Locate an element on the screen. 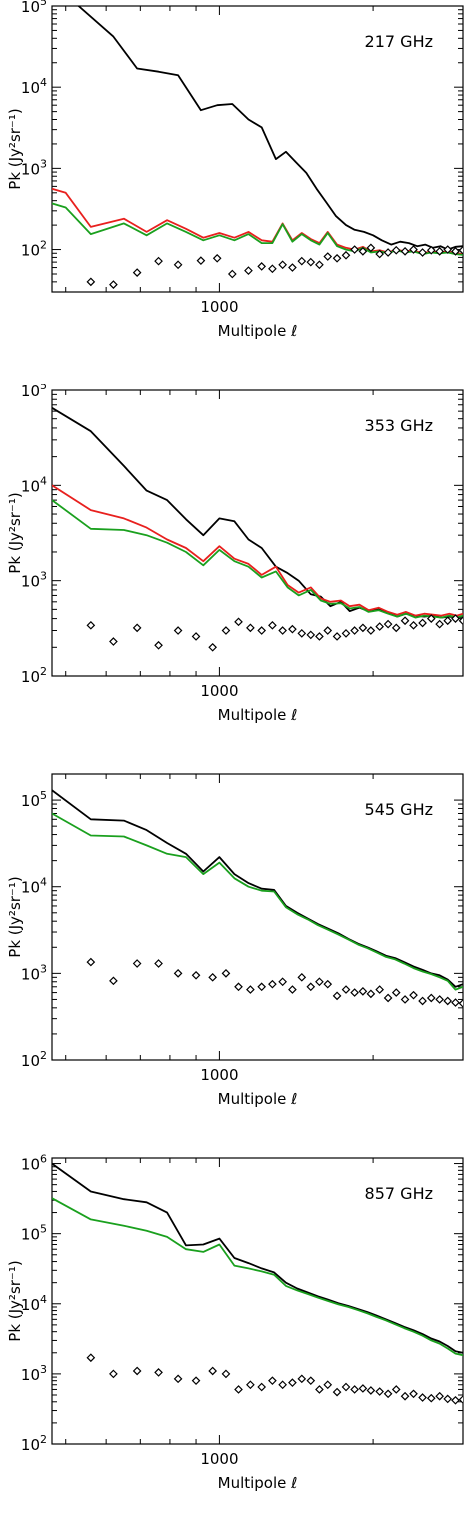  frequency-label: 545 GHz is located at coordinates (399, 809).